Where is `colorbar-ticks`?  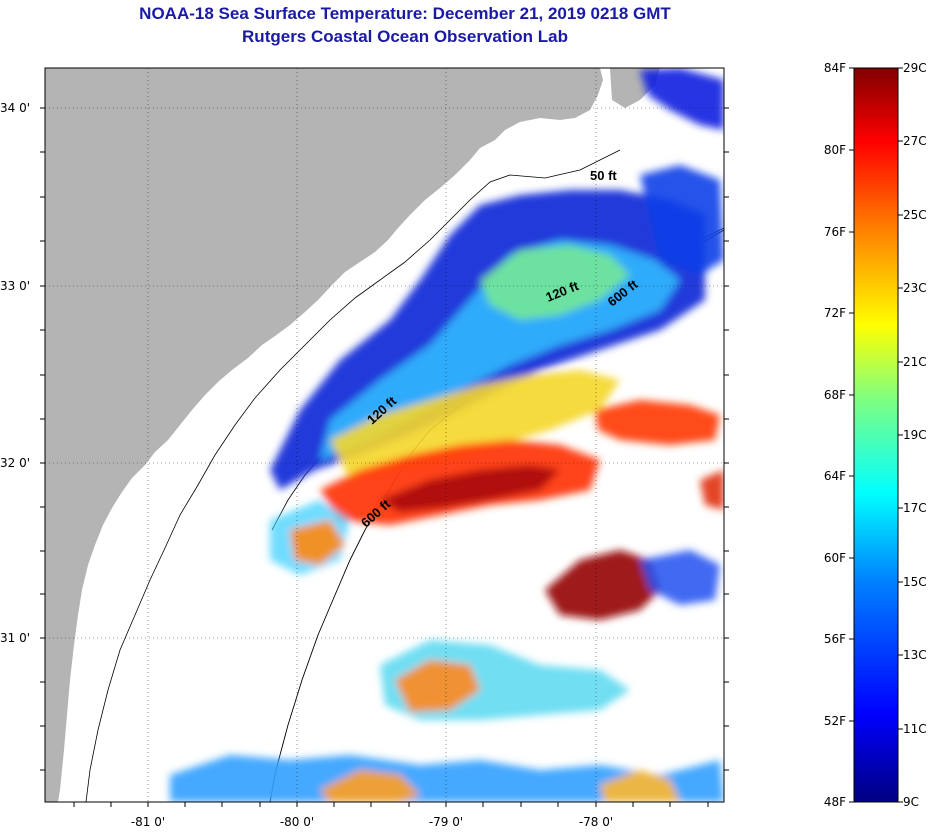
colorbar-ticks is located at coordinates (876, 435).